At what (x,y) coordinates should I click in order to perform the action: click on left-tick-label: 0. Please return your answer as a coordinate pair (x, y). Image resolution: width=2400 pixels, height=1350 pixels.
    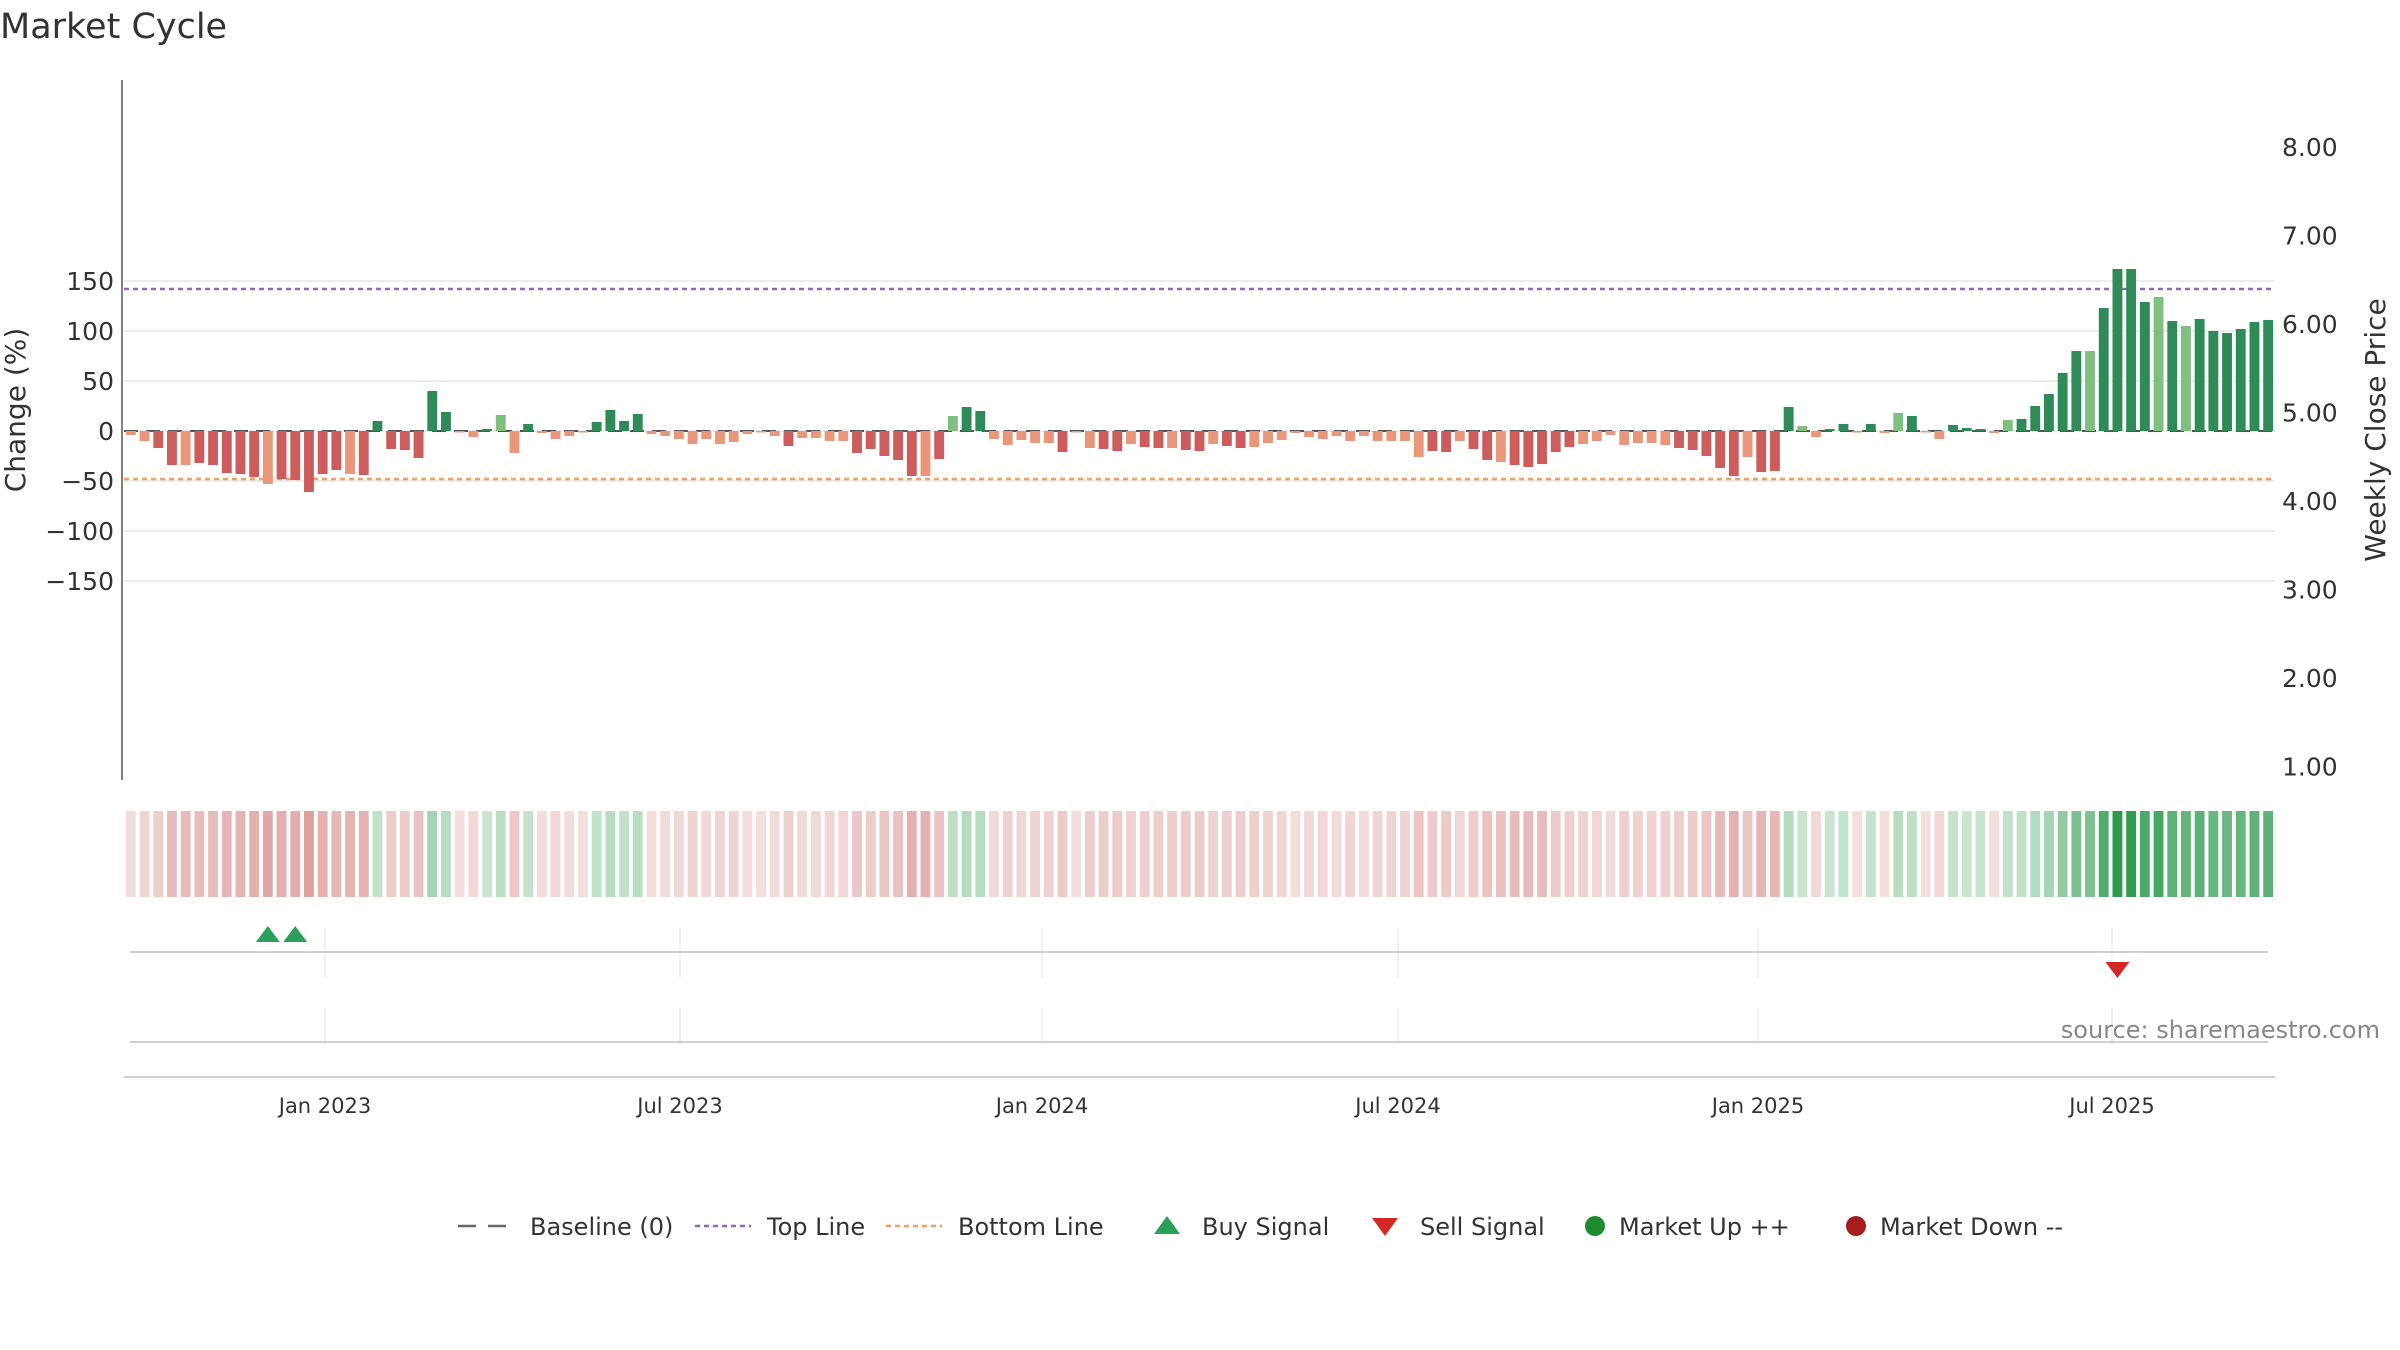
    Looking at the image, I should click on (106, 431).